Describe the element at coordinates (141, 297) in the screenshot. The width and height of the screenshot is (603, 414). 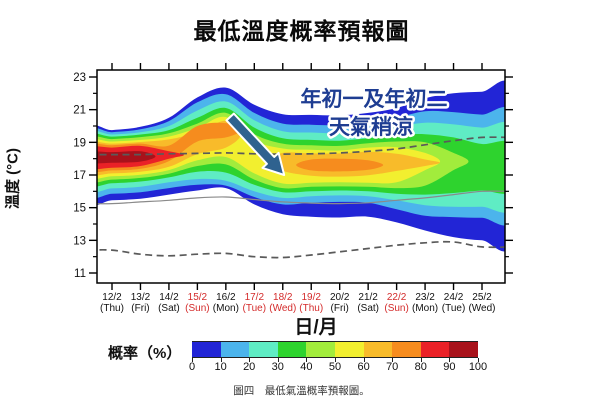
I see `svg-text: 13/2` at that location.